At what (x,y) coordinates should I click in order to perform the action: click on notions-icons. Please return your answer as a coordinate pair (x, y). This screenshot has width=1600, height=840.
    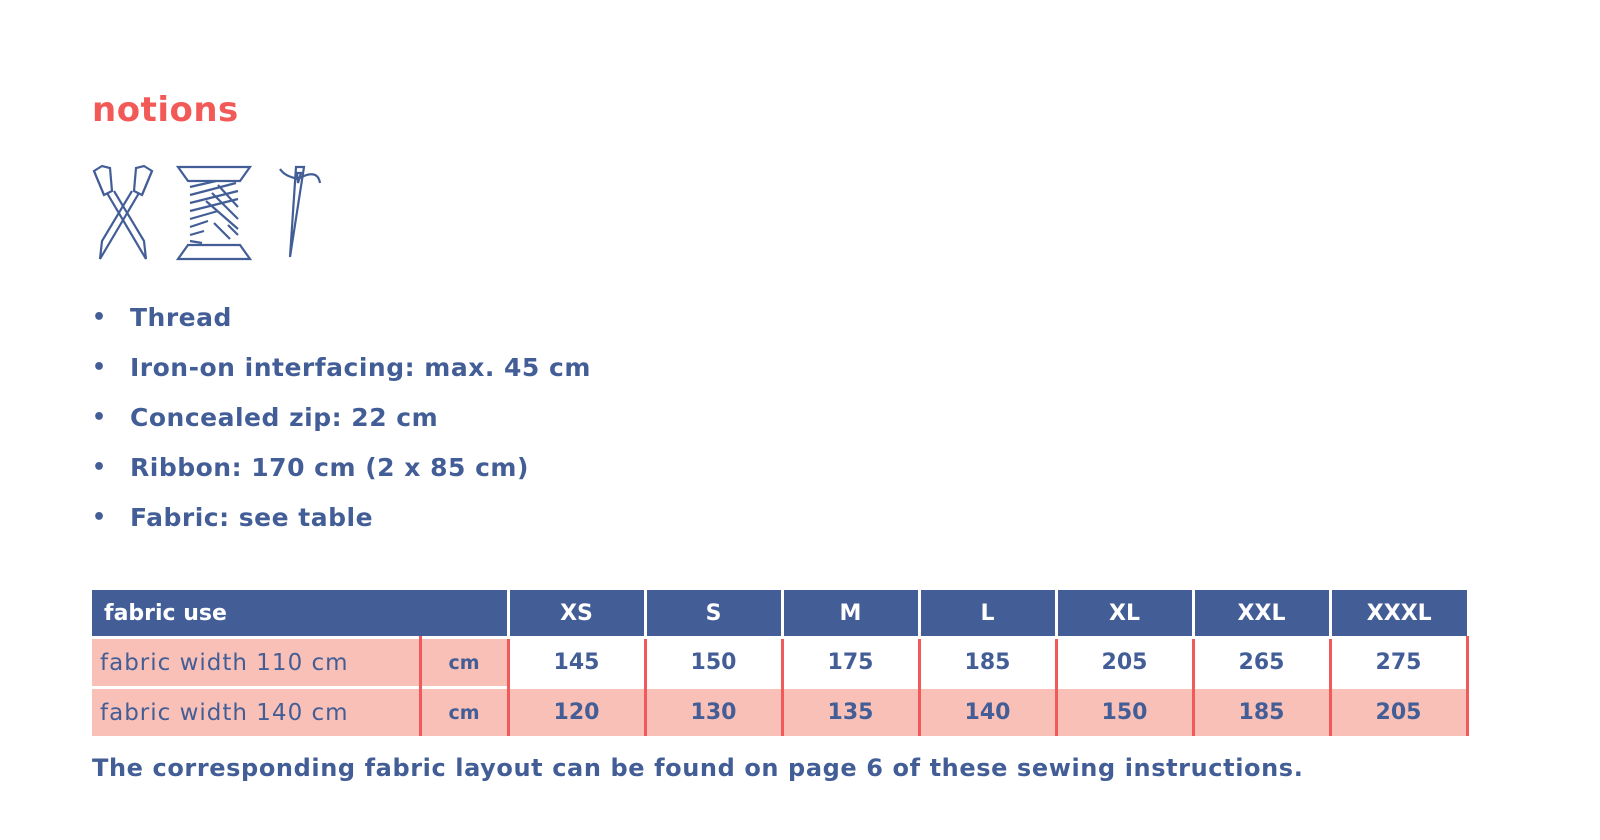
    Looking at the image, I should click on (207, 212).